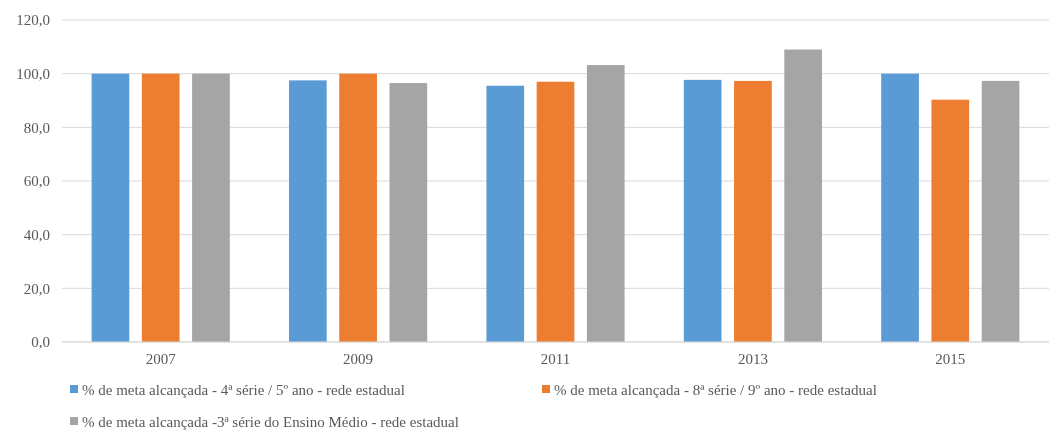  What do you see at coordinates (270, 422) in the screenshot?
I see `legend-label: % de meta alcançada -3ª série do Ensino Médio - rede estadual` at bounding box center [270, 422].